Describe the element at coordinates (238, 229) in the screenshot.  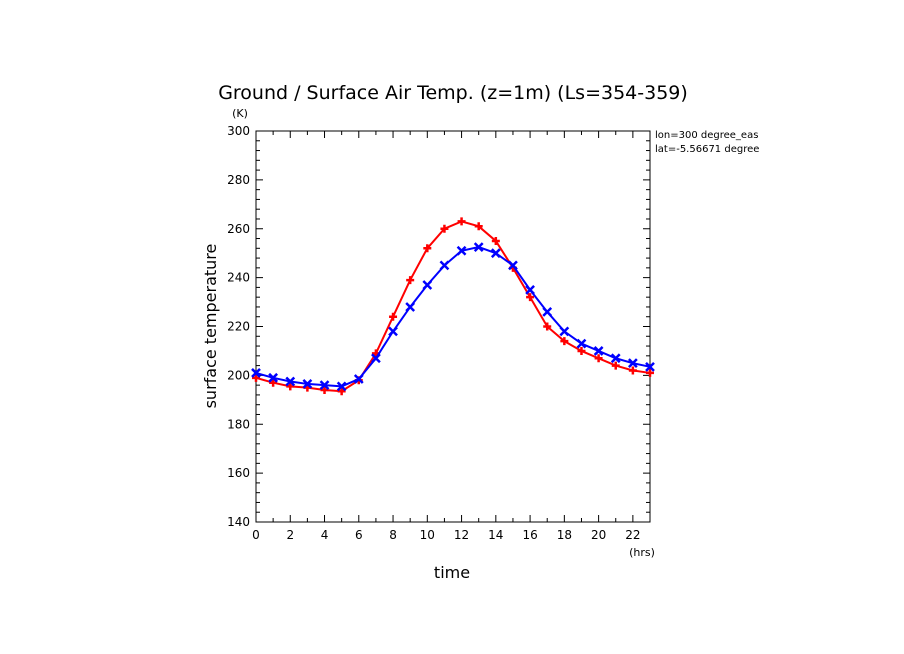
I see `y-tick-label: 260` at that location.